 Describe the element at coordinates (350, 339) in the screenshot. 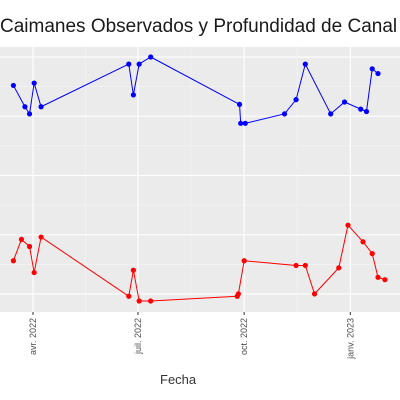

I see `x-tick-label: janv. 2023` at that location.